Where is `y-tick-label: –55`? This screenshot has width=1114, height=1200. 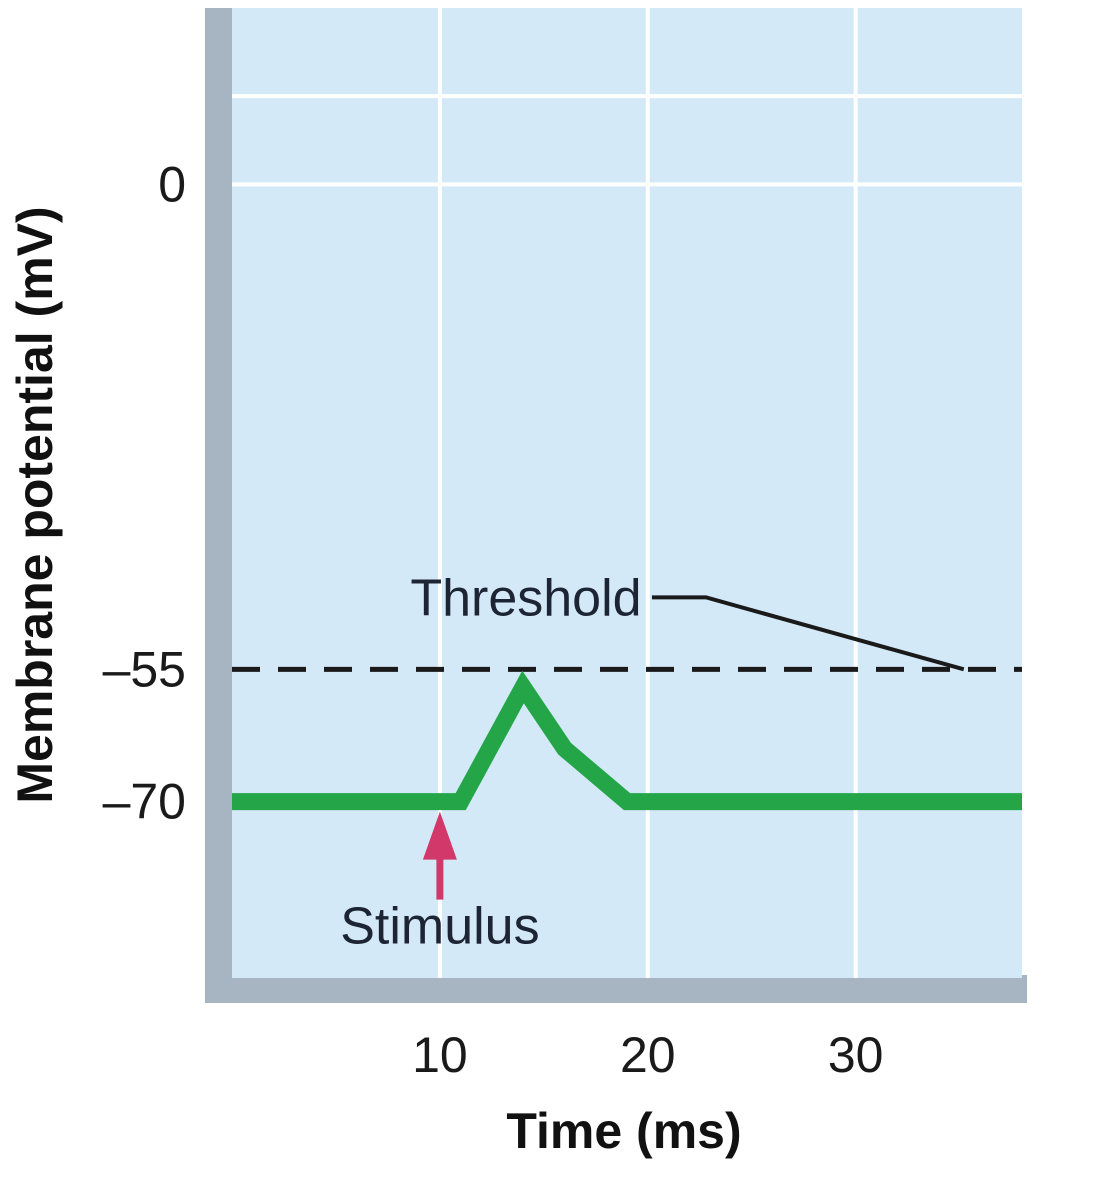 y-tick-label: –55 is located at coordinates (144, 669).